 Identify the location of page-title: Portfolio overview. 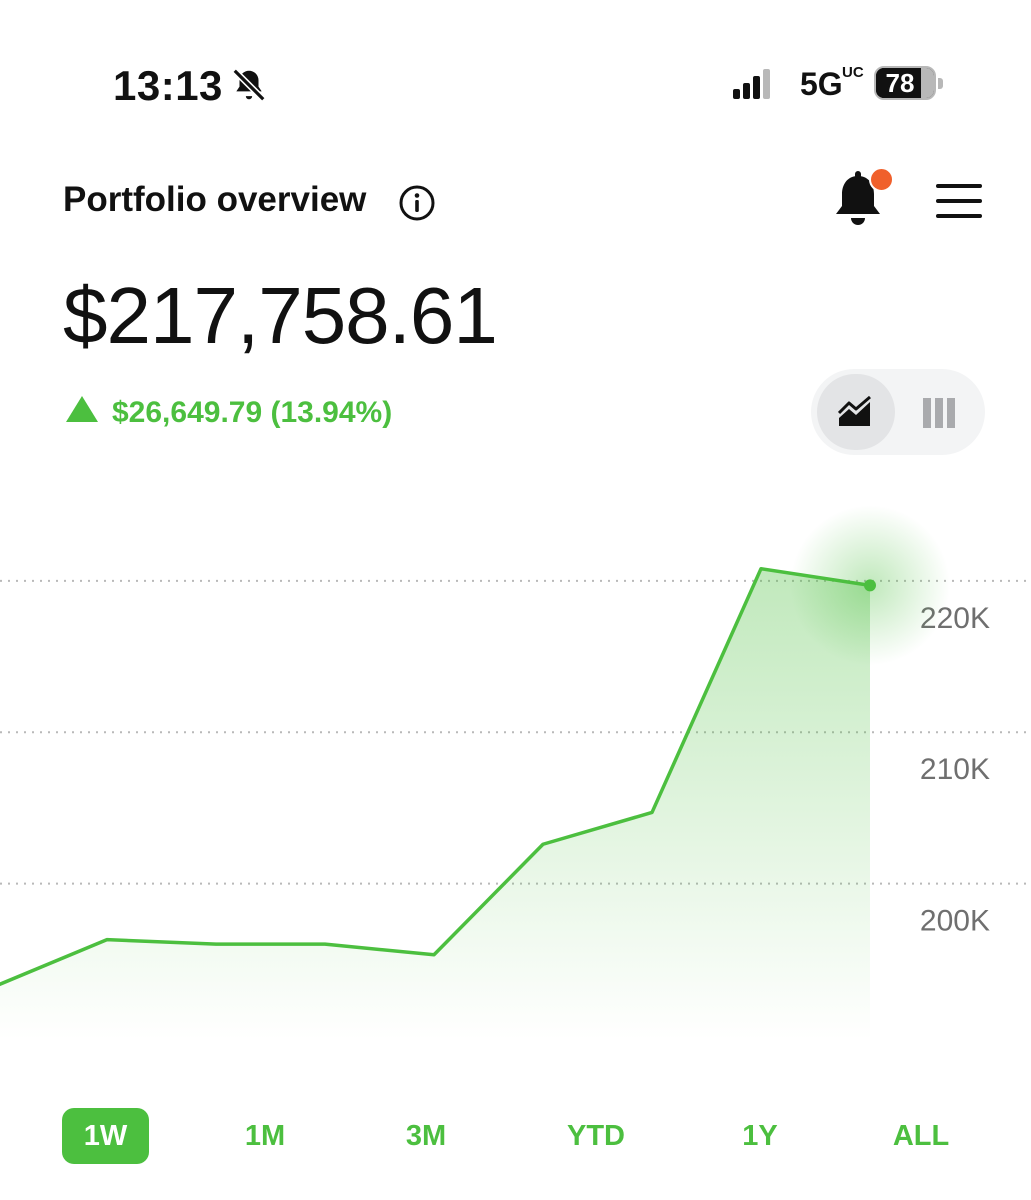
(215, 199).